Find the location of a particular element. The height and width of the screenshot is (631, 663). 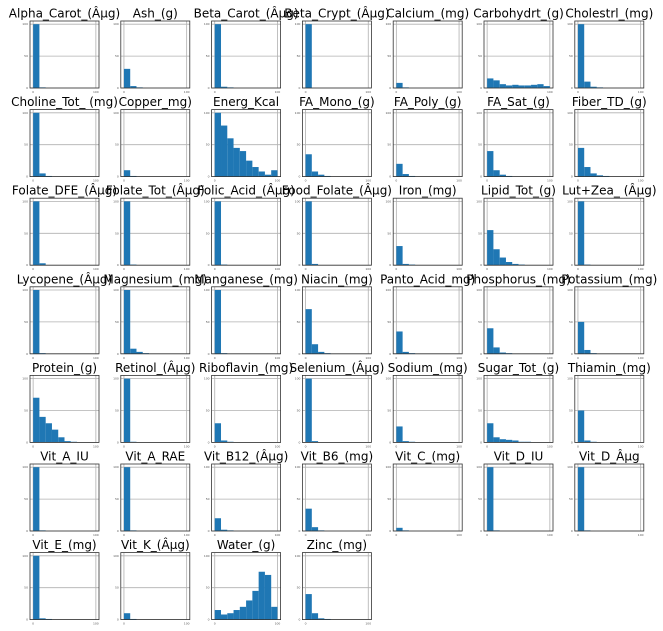

subplot-title: Vit_D_Âµg is located at coordinates (609, 456).